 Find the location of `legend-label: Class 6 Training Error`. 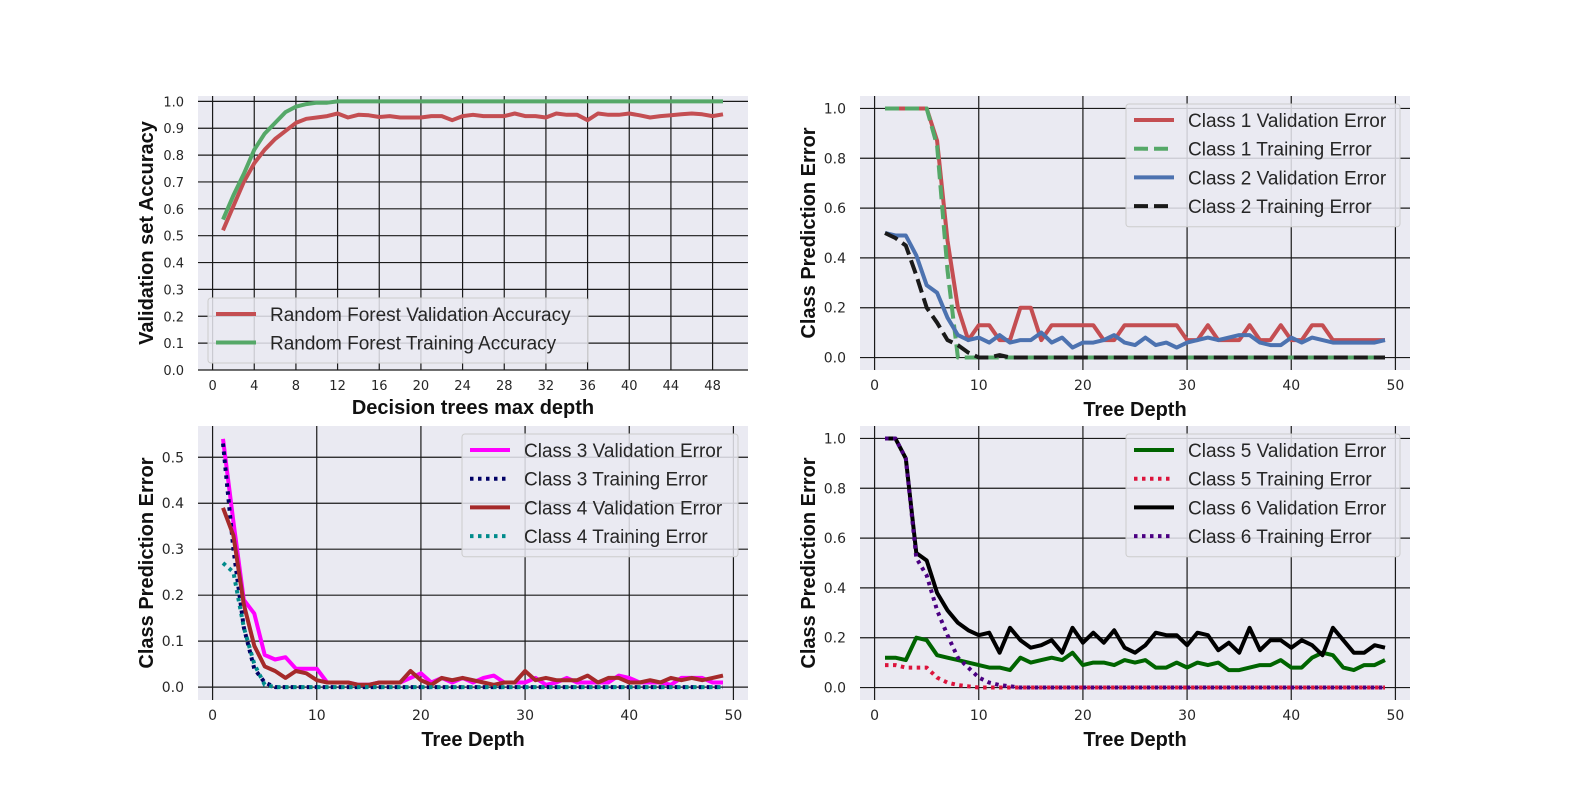

legend-label: Class 6 Training Error is located at coordinates (1280, 537).